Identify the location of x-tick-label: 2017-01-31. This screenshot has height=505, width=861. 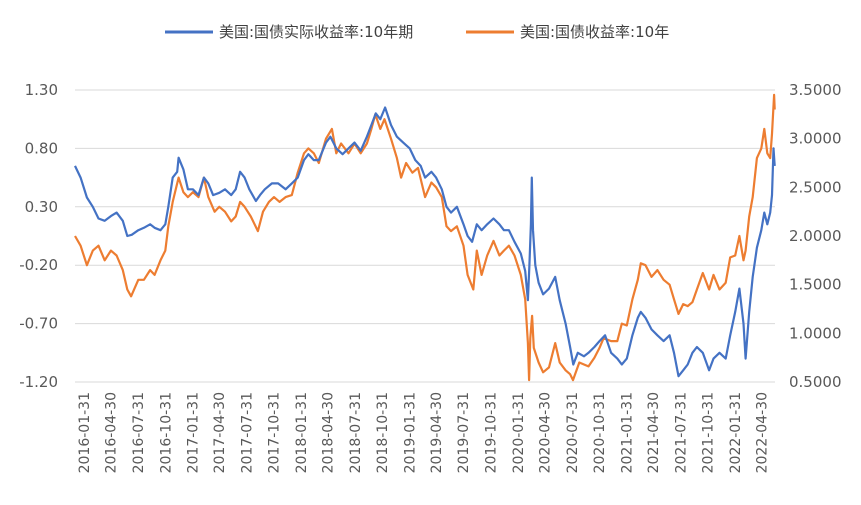
(194, 432).